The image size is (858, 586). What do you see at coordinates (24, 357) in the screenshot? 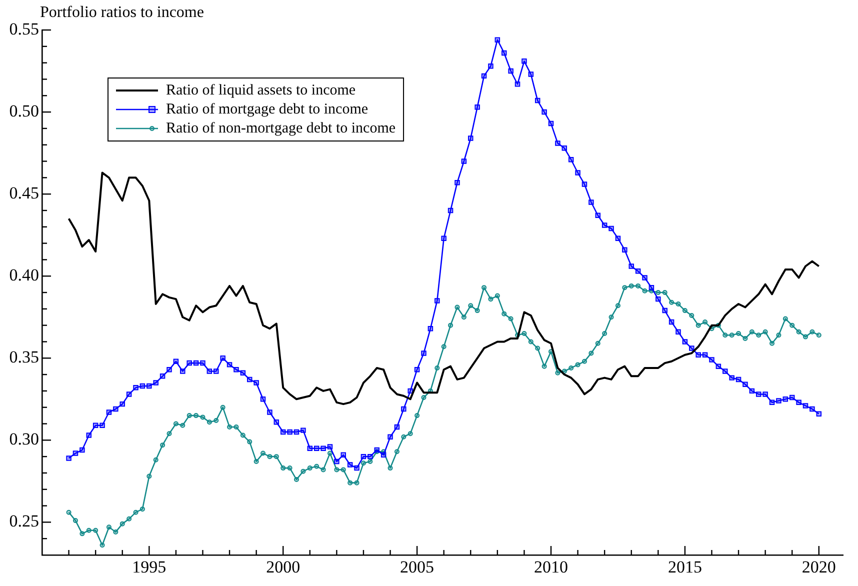
I see `y-tick-label: 0.35` at bounding box center [24, 357].